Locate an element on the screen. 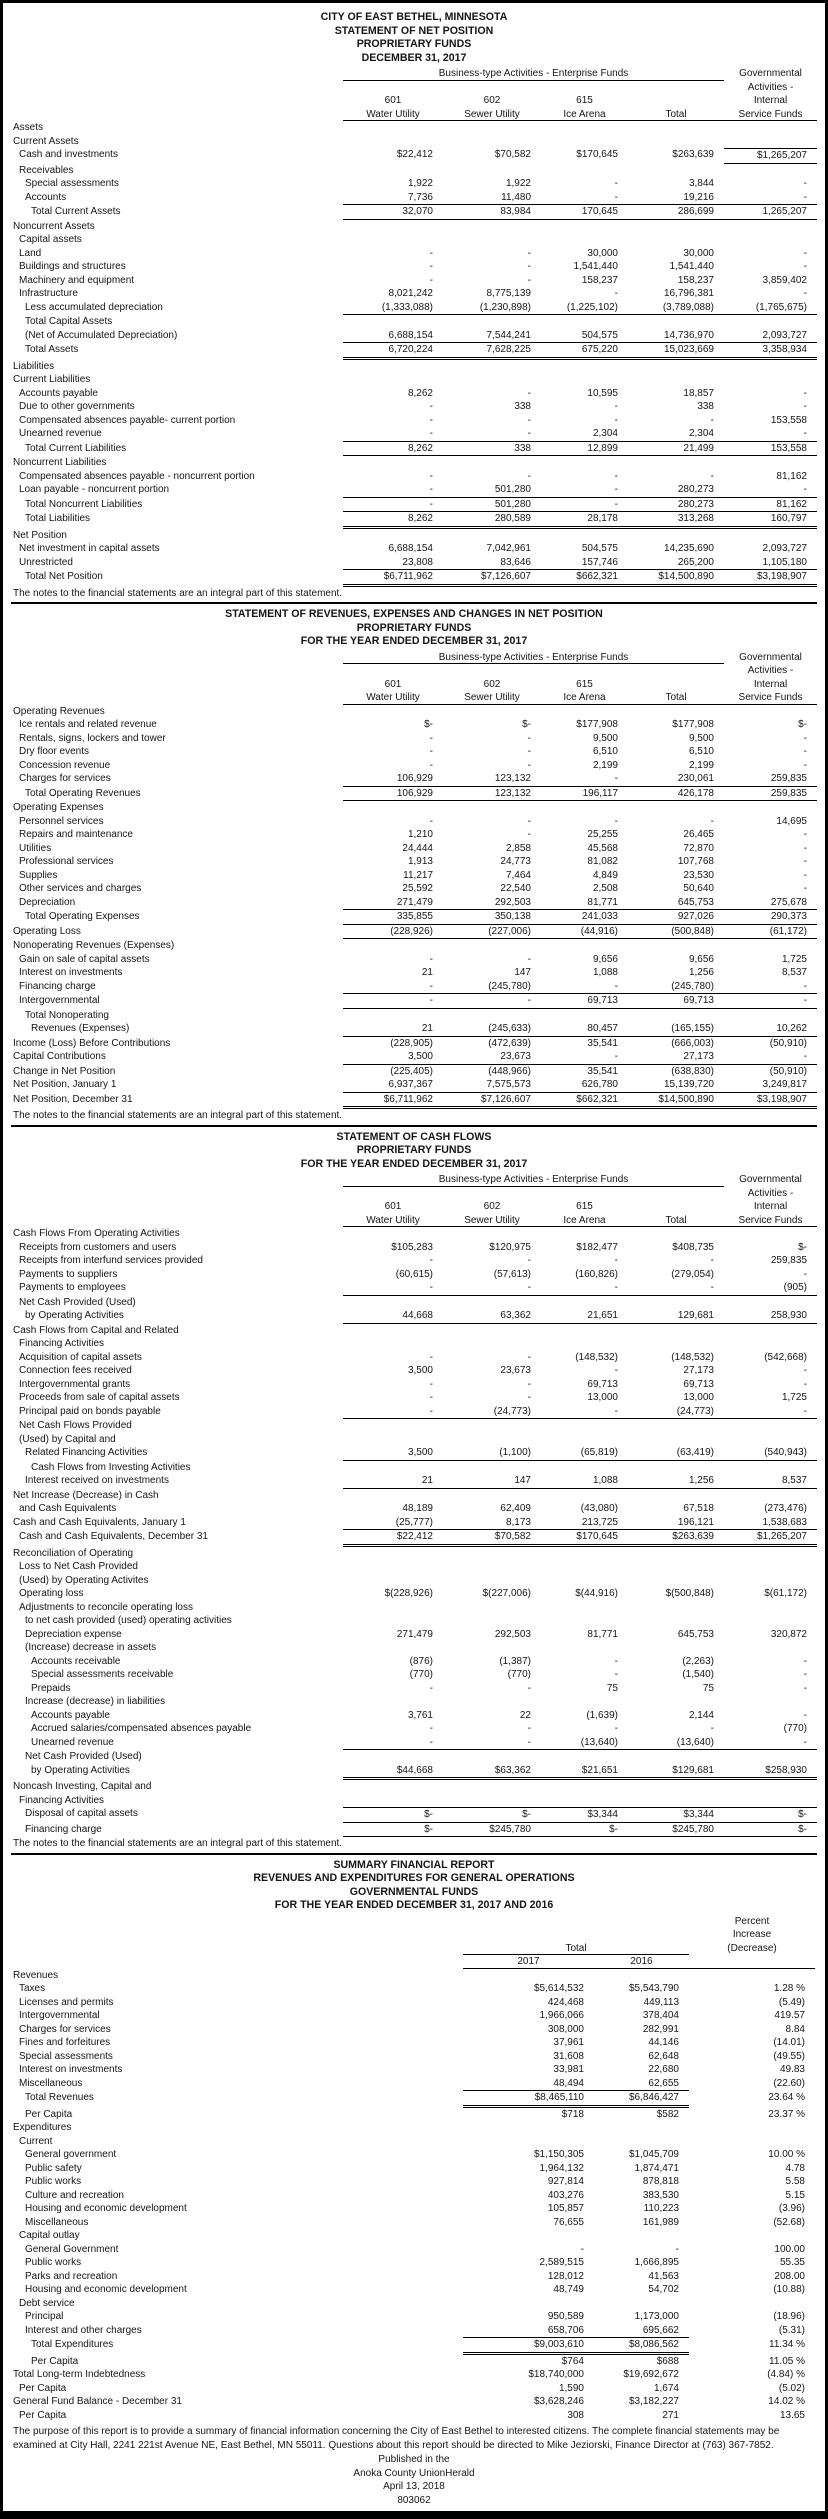 This screenshot has height=2519, width=828. row-label: Housing and economic development is located at coordinates (106, 2208).